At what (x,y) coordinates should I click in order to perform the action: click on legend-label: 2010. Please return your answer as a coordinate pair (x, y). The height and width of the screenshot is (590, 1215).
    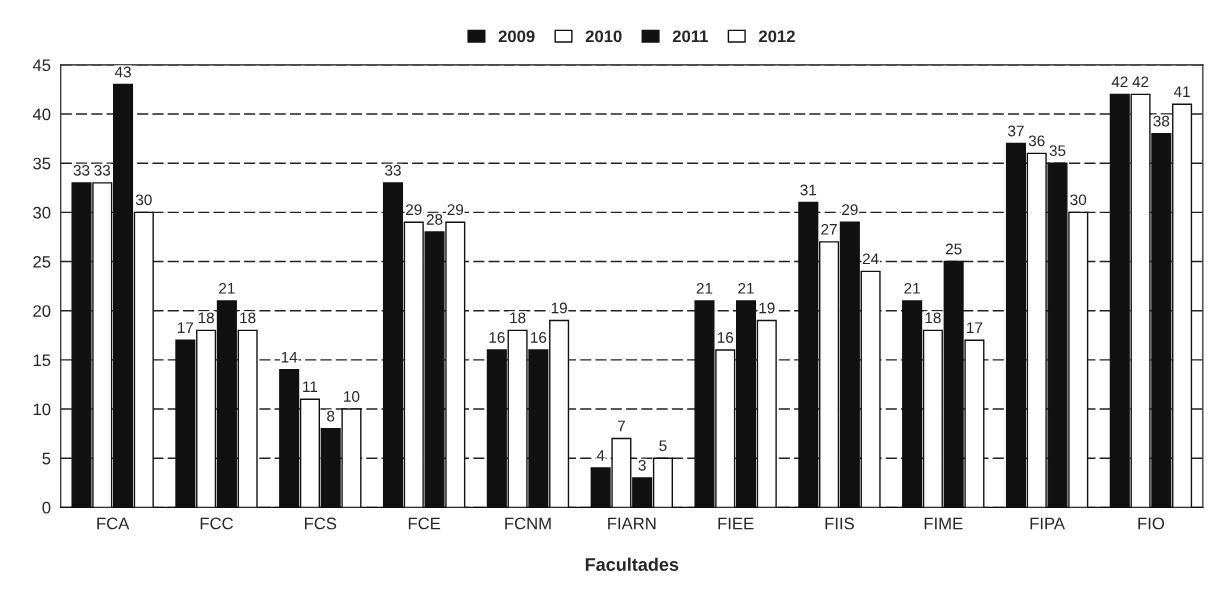
    Looking at the image, I should click on (603, 36).